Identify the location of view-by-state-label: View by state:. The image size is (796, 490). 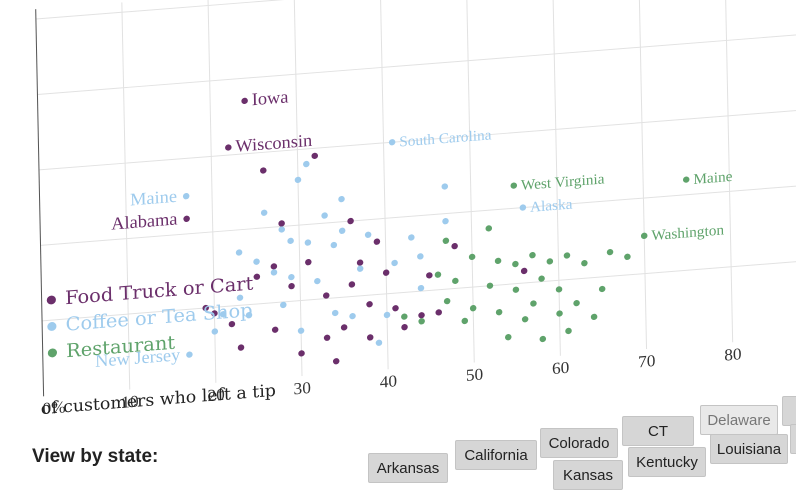
(95, 456).